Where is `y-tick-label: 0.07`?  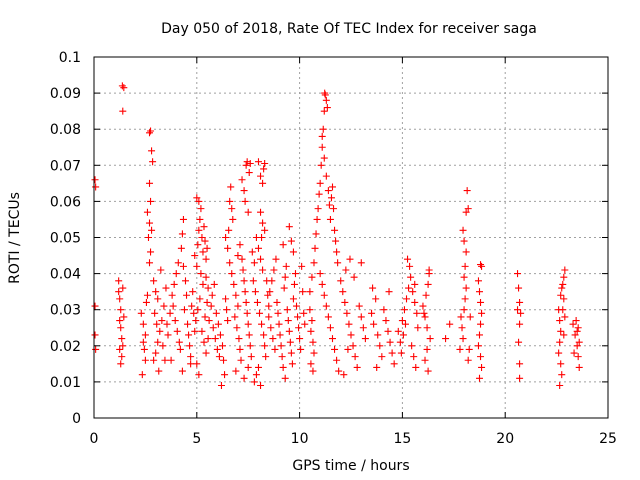 y-tick-label: 0.07 is located at coordinates (65, 166).